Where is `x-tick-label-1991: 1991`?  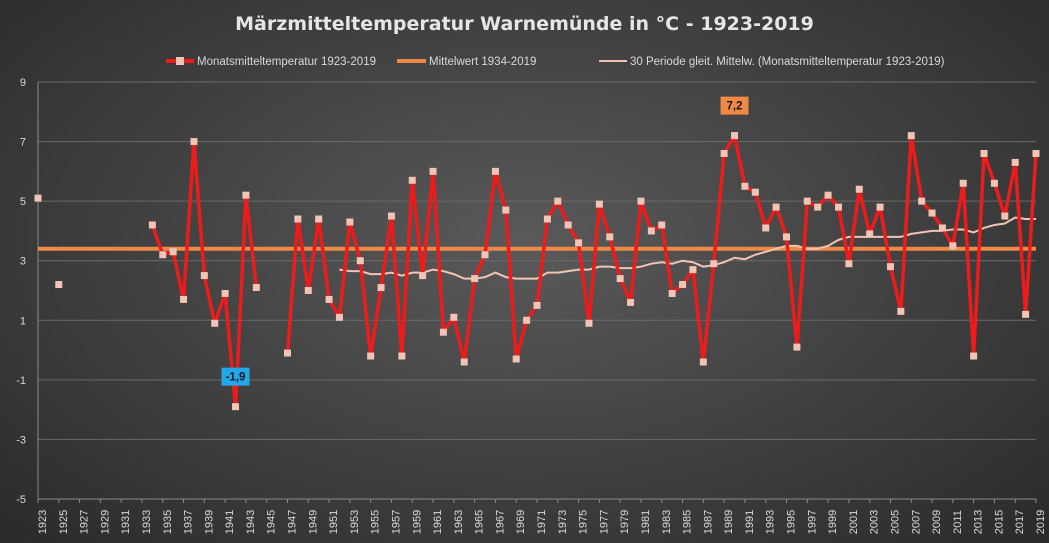 x-tick-label-1991: 1991 is located at coordinates (750, 522).